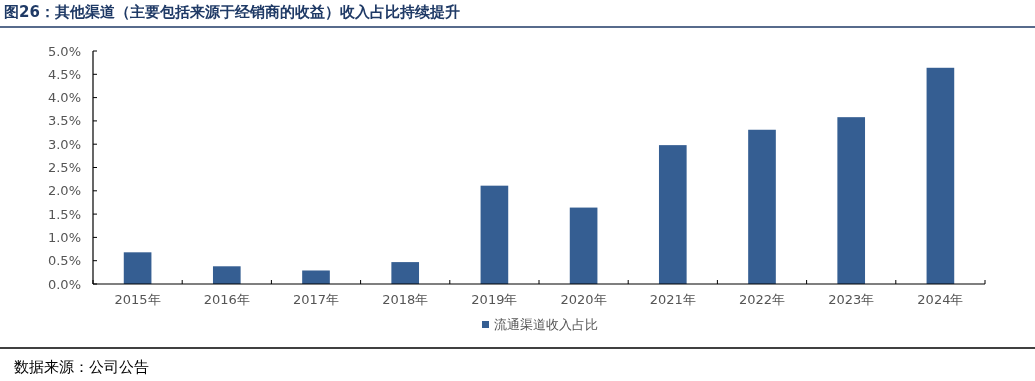  Describe the element at coordinates (64, 74) in the screenshot. I see `y-tick-label: 4.5%` at that location.